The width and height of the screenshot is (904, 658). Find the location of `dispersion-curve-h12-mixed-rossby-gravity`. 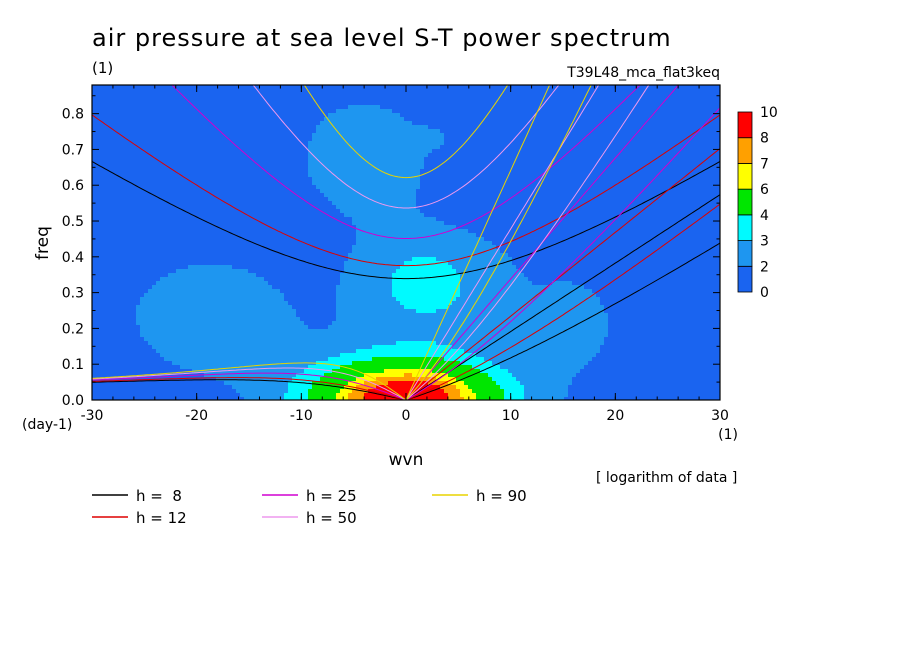

dispersion-curve-h12-mixed-rossby-gravity is located at coordinates (562, 301).